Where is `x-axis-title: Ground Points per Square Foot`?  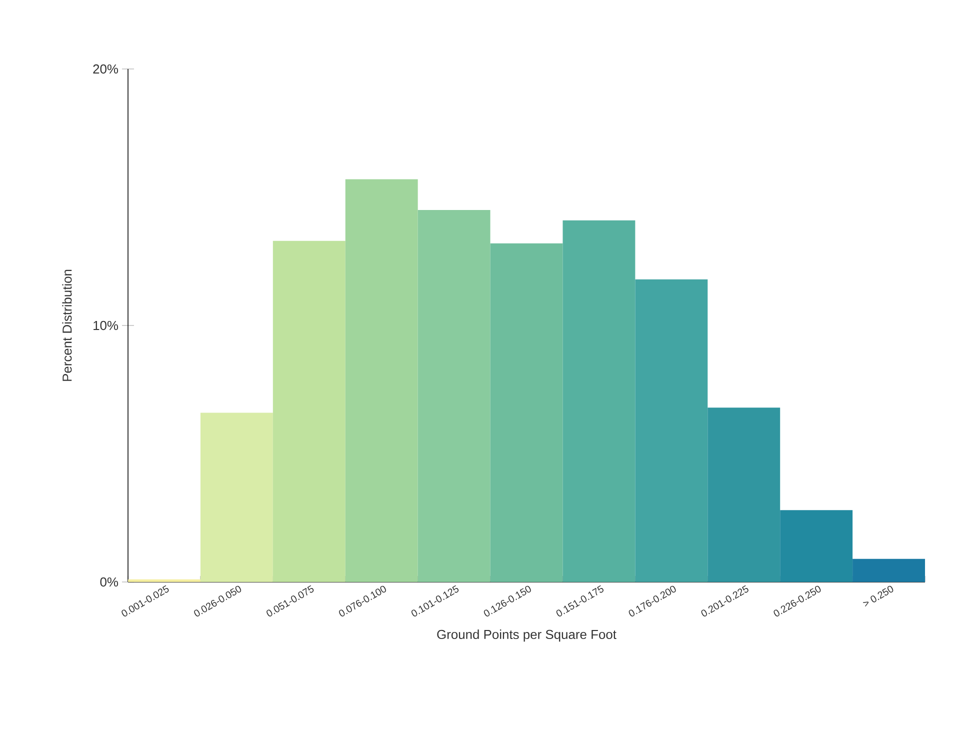 x-axis-title: Ground Points per Square Foot is located at coordinates (526, 636).